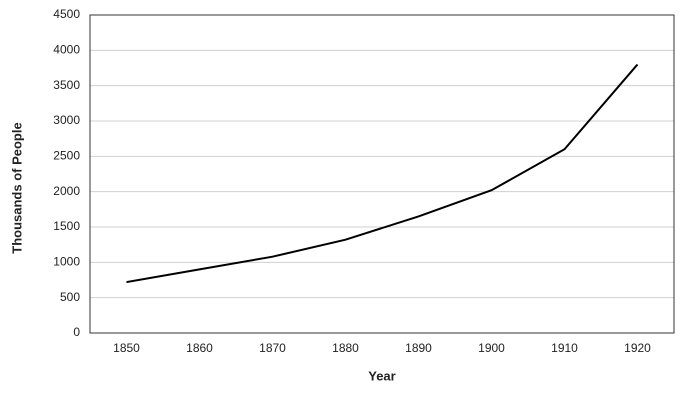 The image size is (687, 408). Describe the element at coordinates (66, 156) in the screenshot. I see `y-tick-label: 2500` at that location.